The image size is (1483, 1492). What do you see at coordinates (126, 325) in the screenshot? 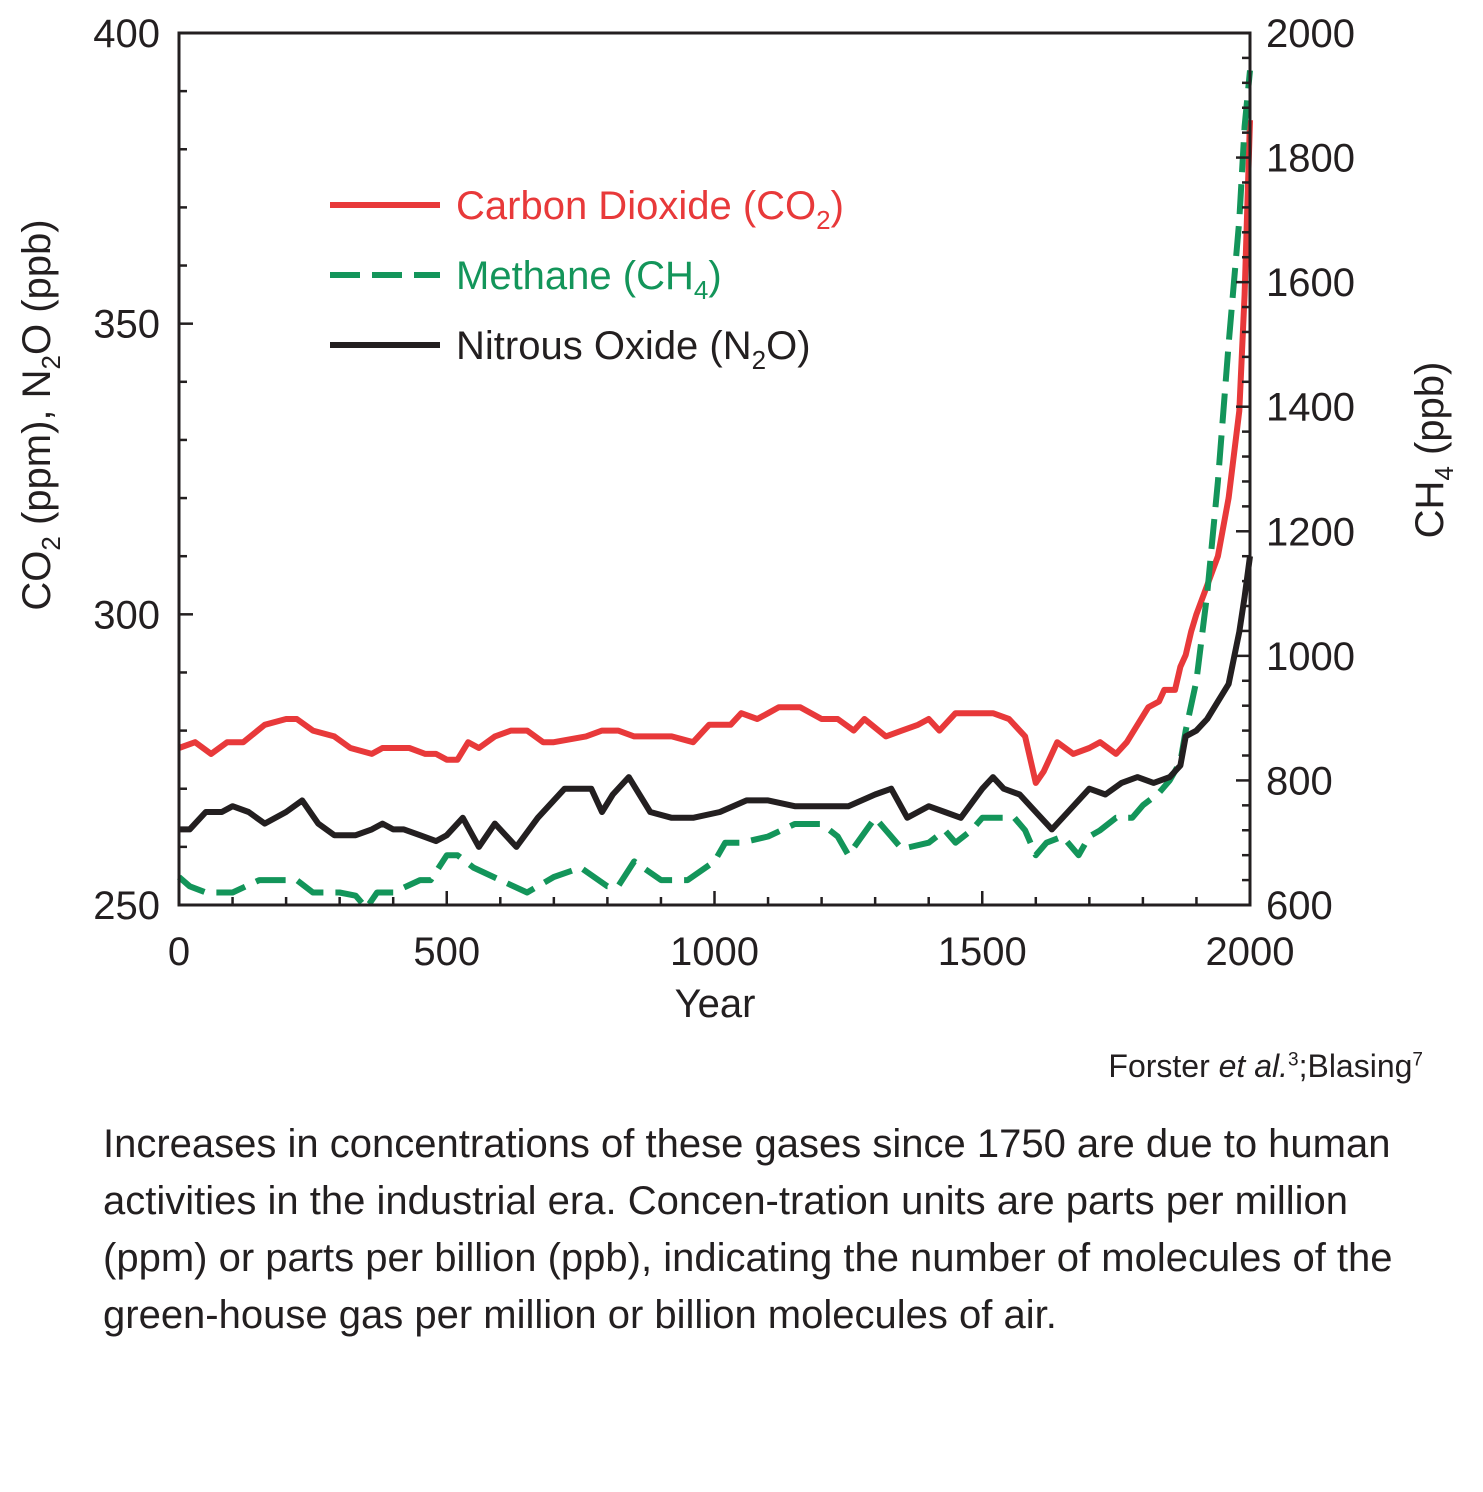
I see `y-left-tick-label-350: 350` at bounding box center [126, 325].